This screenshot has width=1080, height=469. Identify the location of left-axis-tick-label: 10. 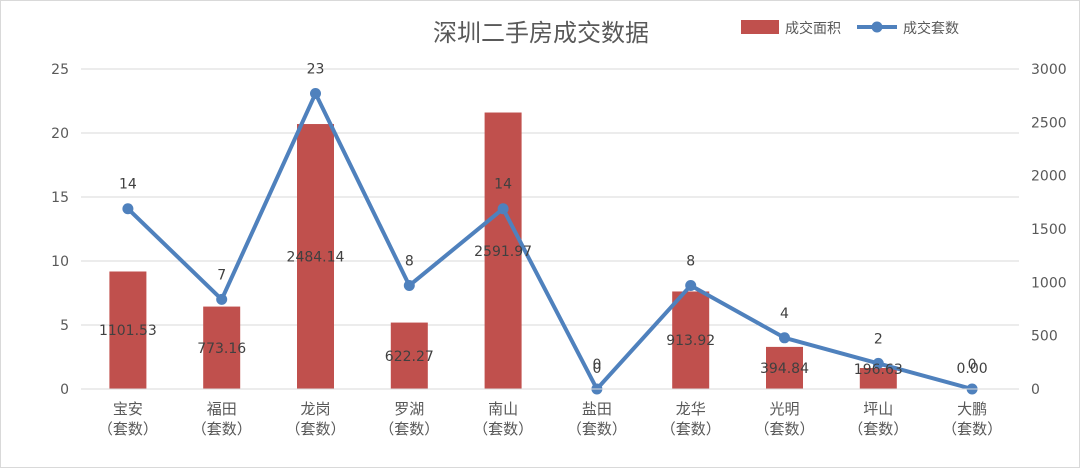
(60, 262).